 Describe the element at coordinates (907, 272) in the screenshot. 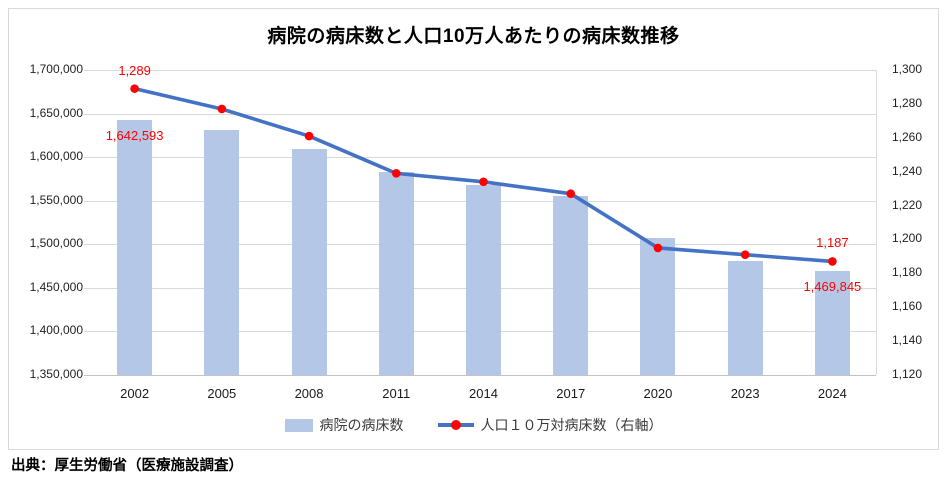

I see `right-axis-tick: 1,180` at that location.